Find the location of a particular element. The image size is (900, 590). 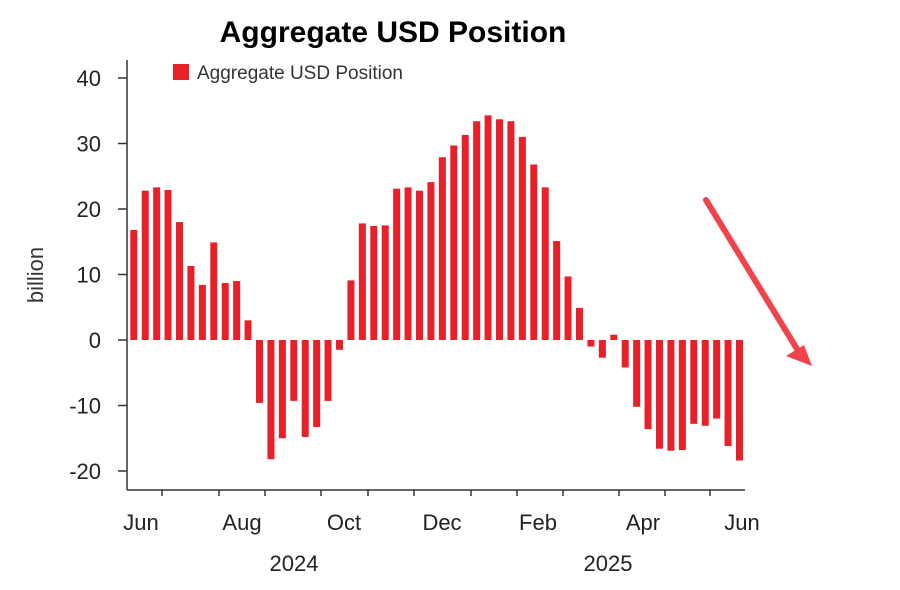

y-tick-label: 40 is located at coordinates (89, 78).